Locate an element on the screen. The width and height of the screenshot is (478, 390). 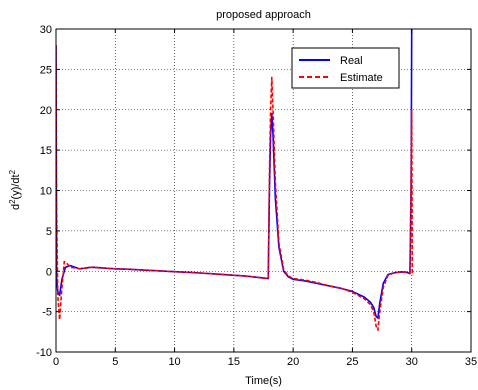
y-tick-label: -10 is located at coordinates (44, 353).